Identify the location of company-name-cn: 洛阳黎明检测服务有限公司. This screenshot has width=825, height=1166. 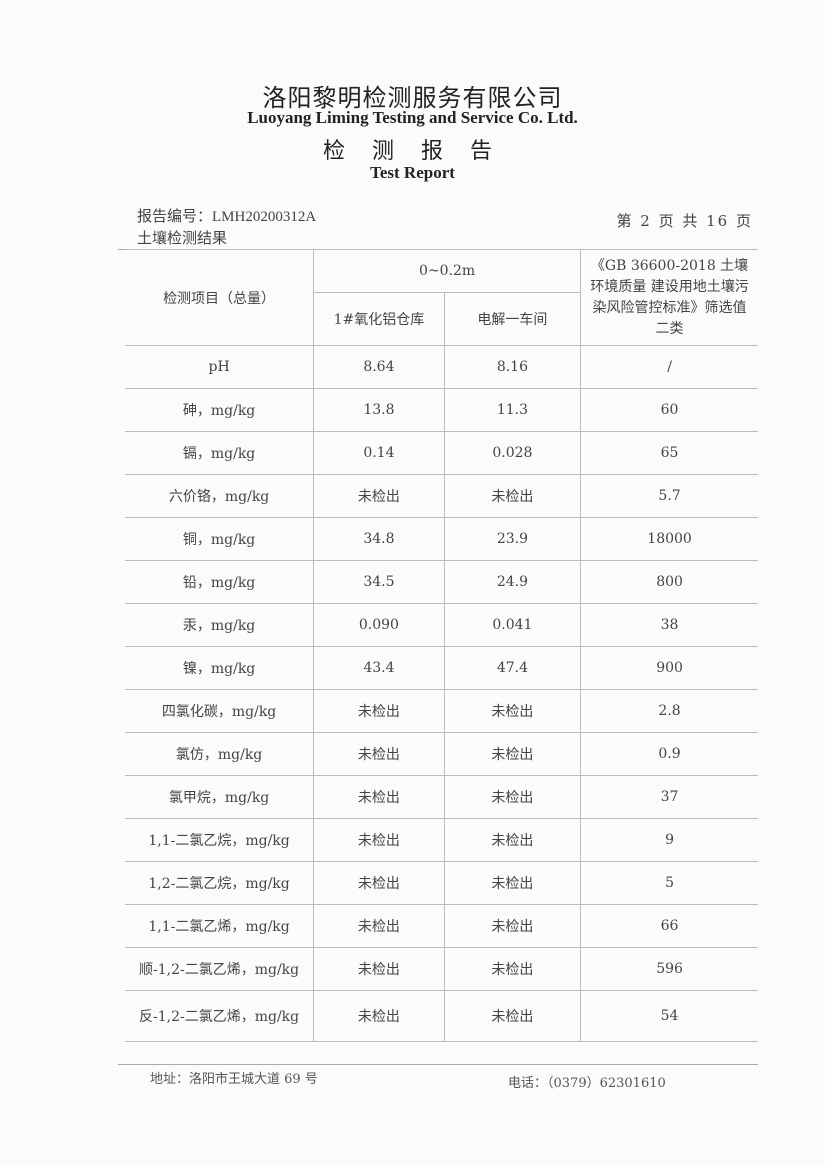
(412, 98).